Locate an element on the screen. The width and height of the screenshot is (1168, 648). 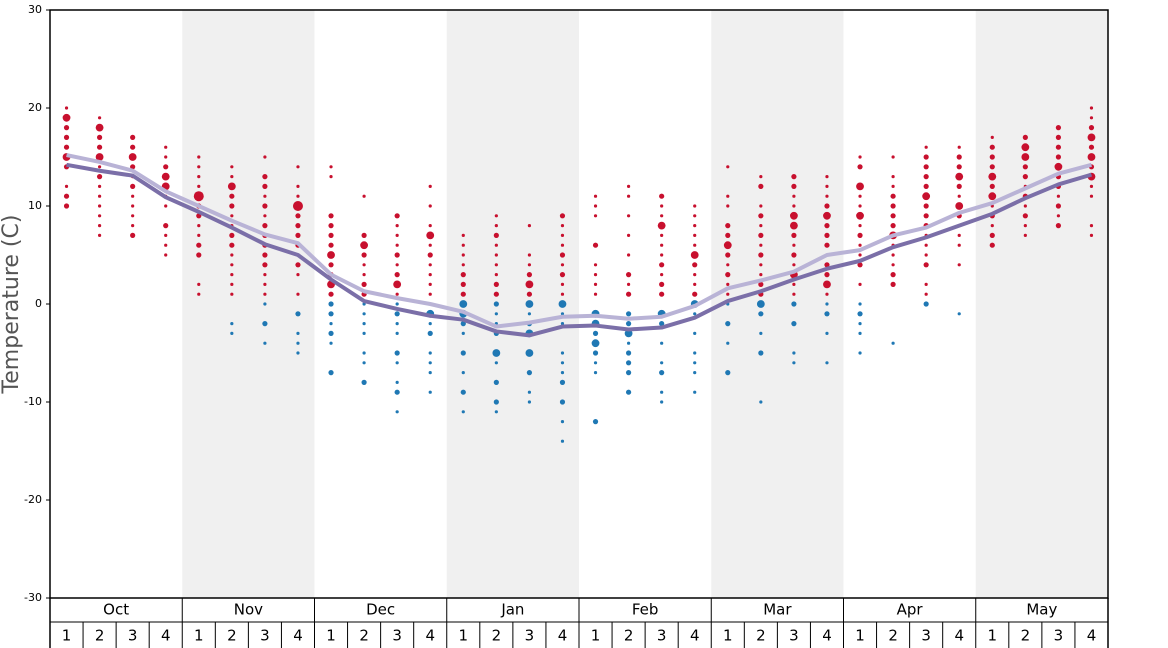
y-tick-label: 30 is located at coordinates (35, 9).